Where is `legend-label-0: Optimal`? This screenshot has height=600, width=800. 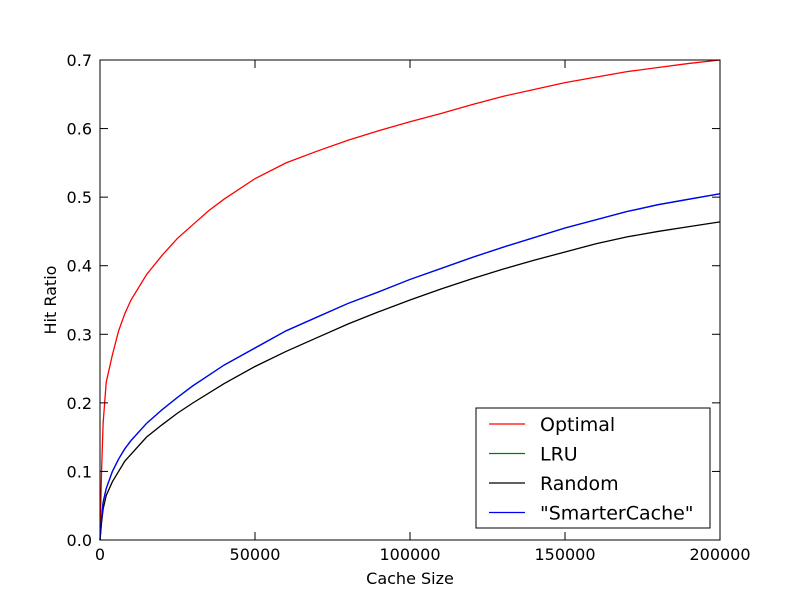 legend-label-0: Optimal is located at coordinates (577, 425).